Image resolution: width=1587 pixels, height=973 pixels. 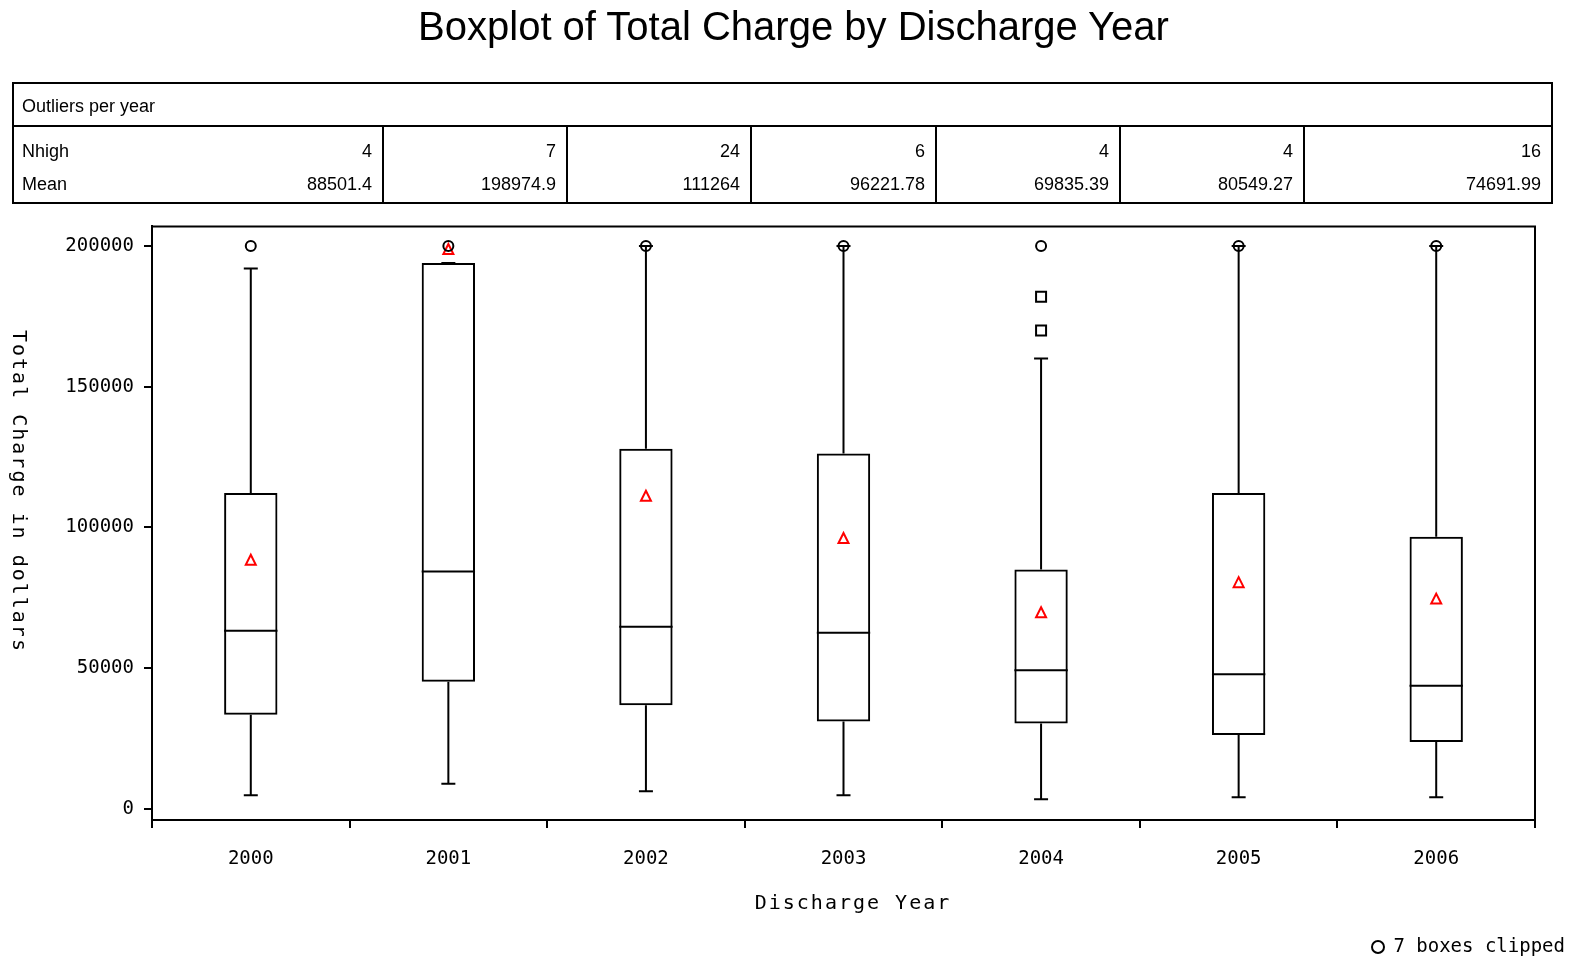 What do you see at coordinates (1502, 184) in the screenshot?
I see `text: 74691.99` at bounding box center [1502, 184].